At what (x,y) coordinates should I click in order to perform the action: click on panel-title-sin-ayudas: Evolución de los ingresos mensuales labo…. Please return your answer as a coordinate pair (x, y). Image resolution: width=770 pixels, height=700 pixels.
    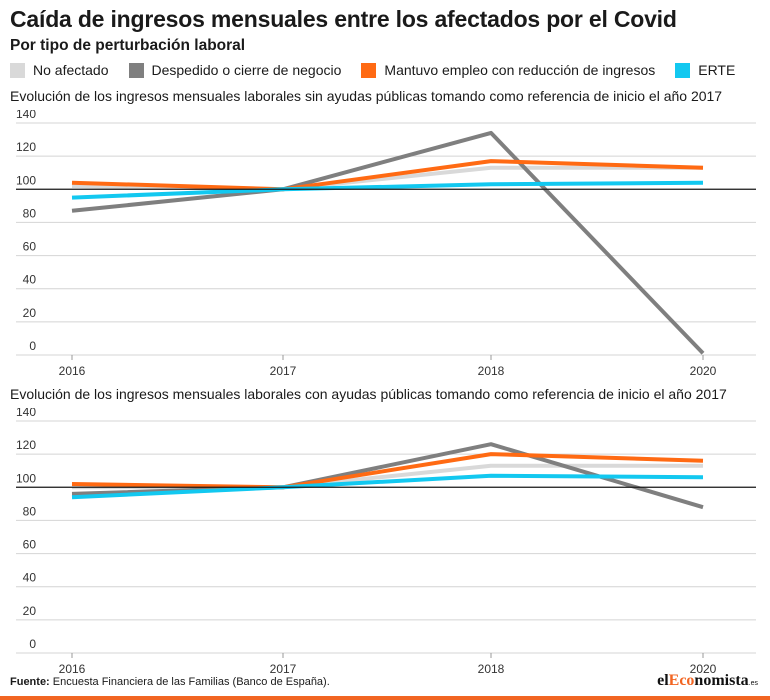
    Looking at the image, I should click on (366, 96).